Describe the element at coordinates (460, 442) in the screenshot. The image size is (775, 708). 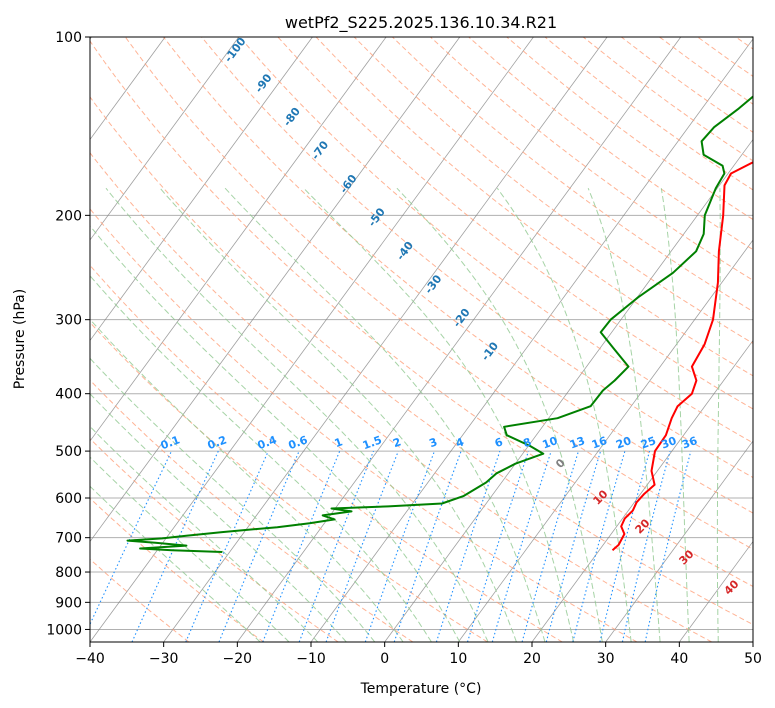
I see `mixing-ratio-label: 4` at that location.